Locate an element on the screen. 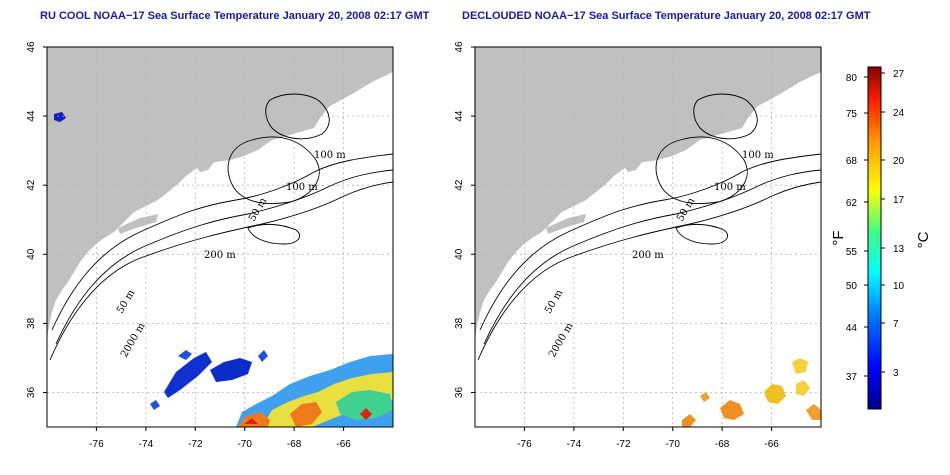 This screenshot has width=950, height=475. fahrenheit-tick-label: 80 is located at coordinates (852, 78).